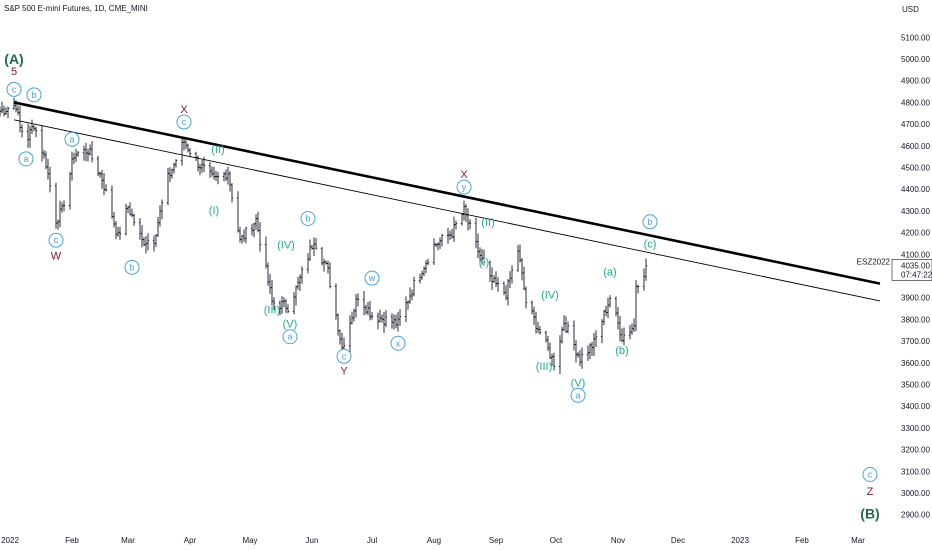 This screenshot has width=932, height=550. I want to click on y-tick-label: 3800.00, so click(915, 319).